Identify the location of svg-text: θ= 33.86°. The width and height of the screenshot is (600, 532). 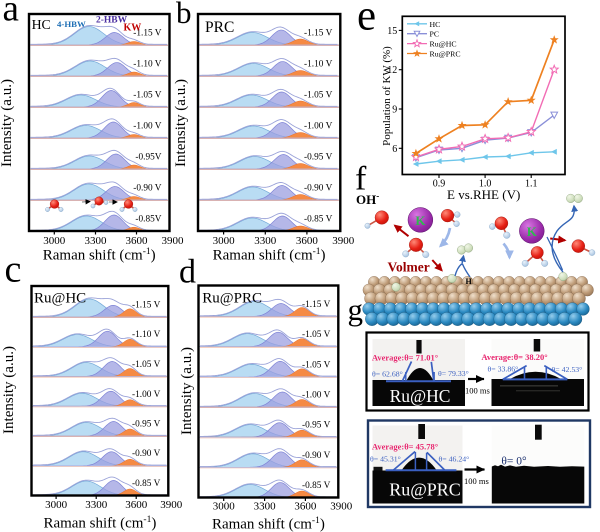
(503, 369).